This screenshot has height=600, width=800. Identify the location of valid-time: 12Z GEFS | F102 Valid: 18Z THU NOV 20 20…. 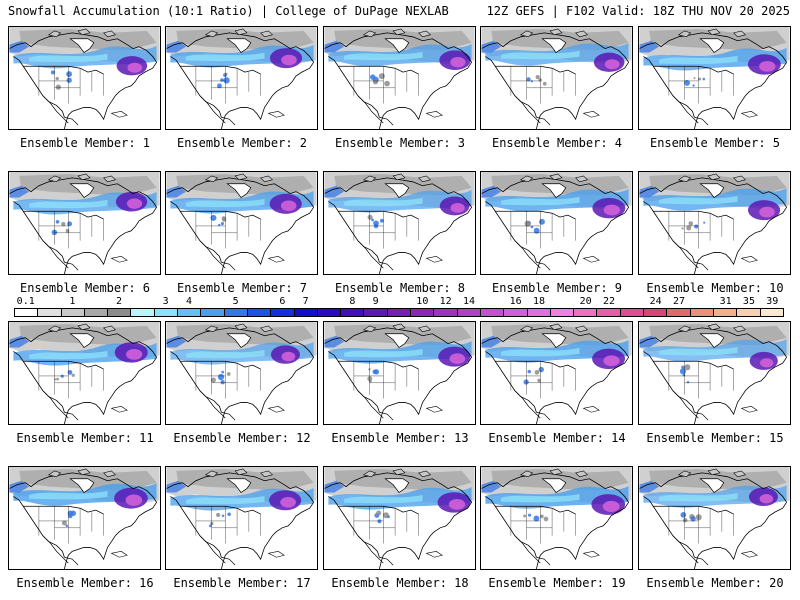
(638, 11).